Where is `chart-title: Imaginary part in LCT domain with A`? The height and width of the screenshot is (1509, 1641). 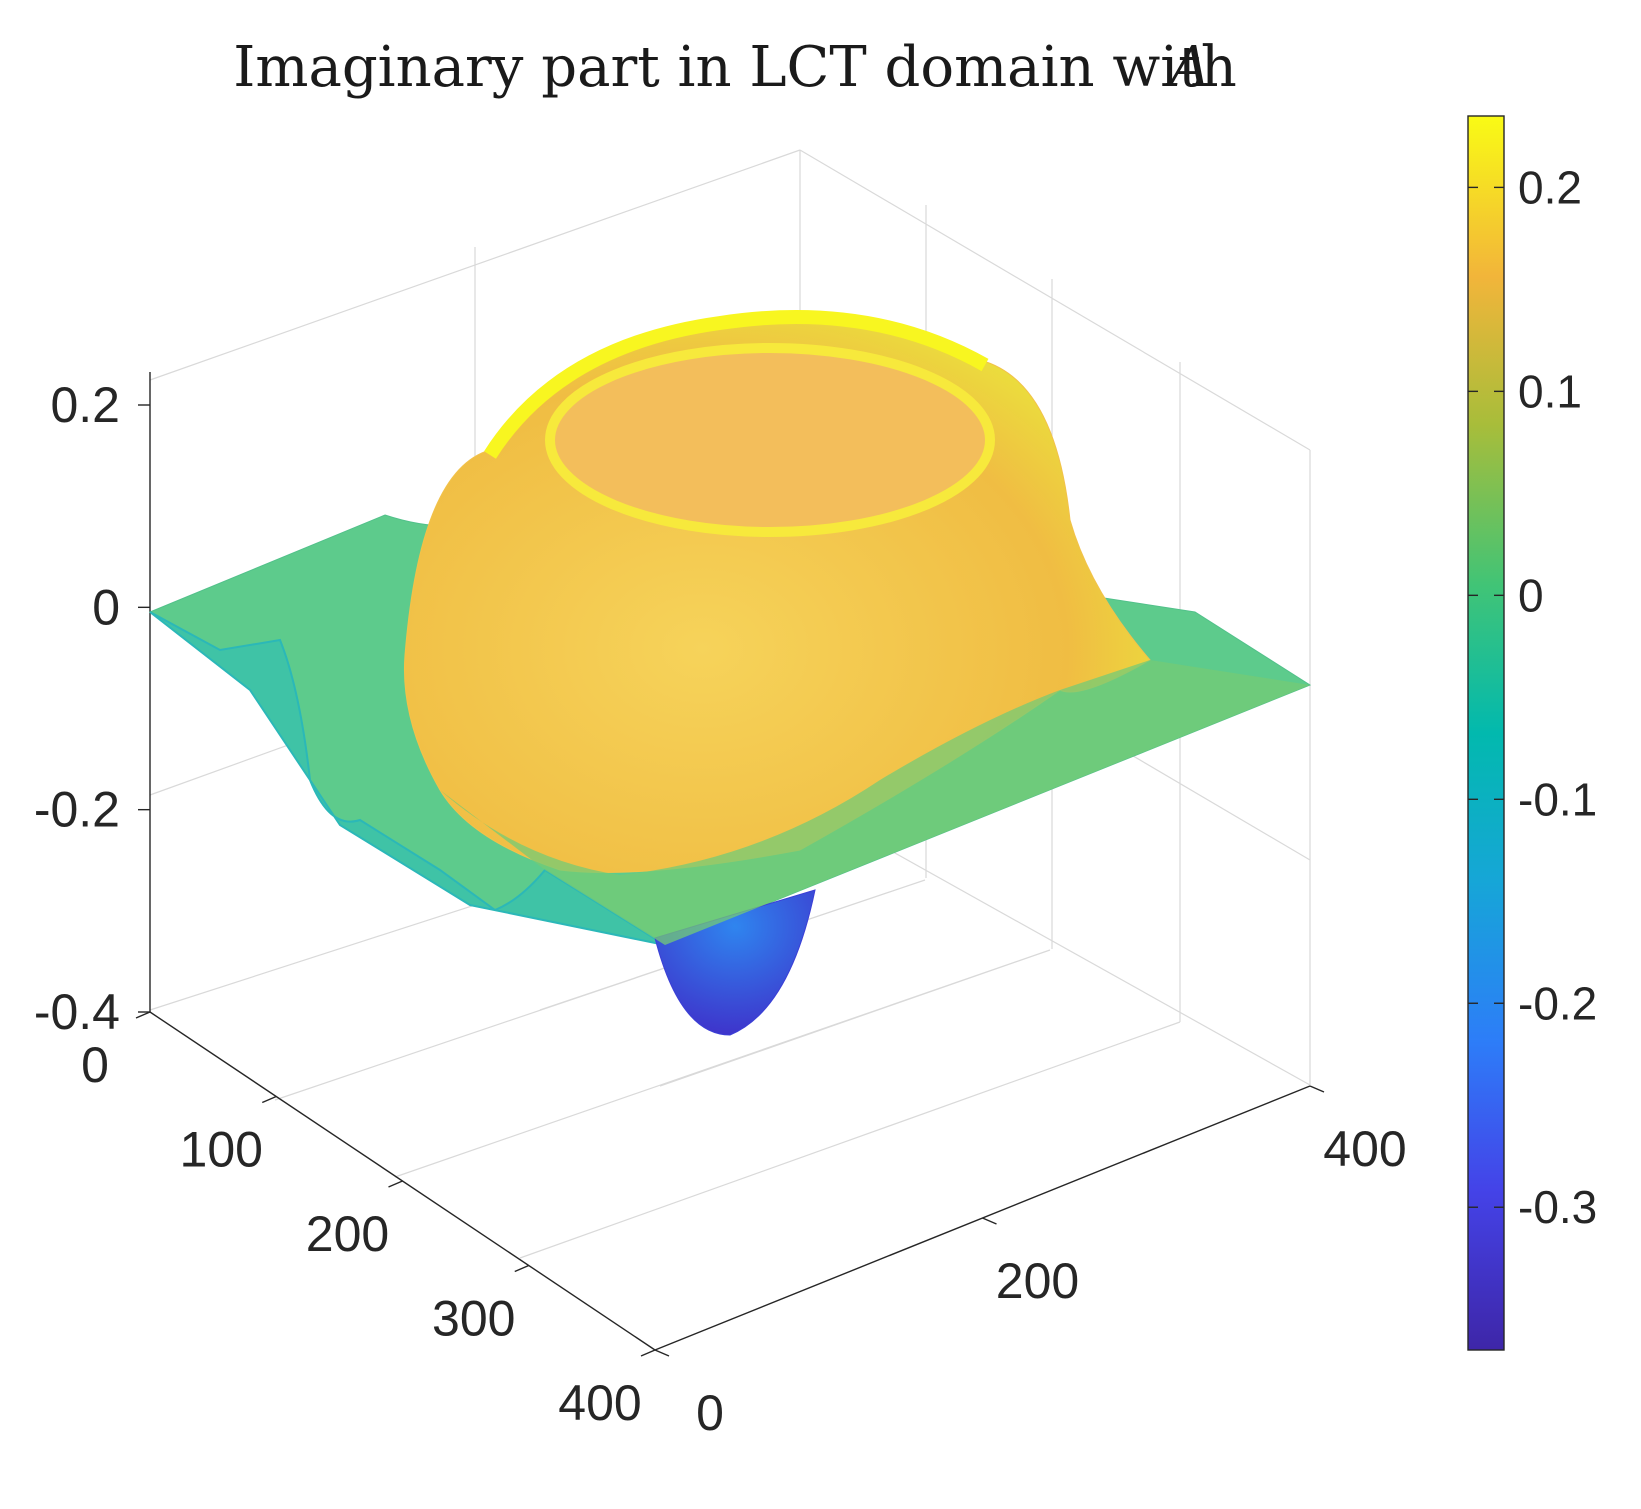
chart-title: Imaginary part in LCT domain with A is located at coordinates (735, 67).